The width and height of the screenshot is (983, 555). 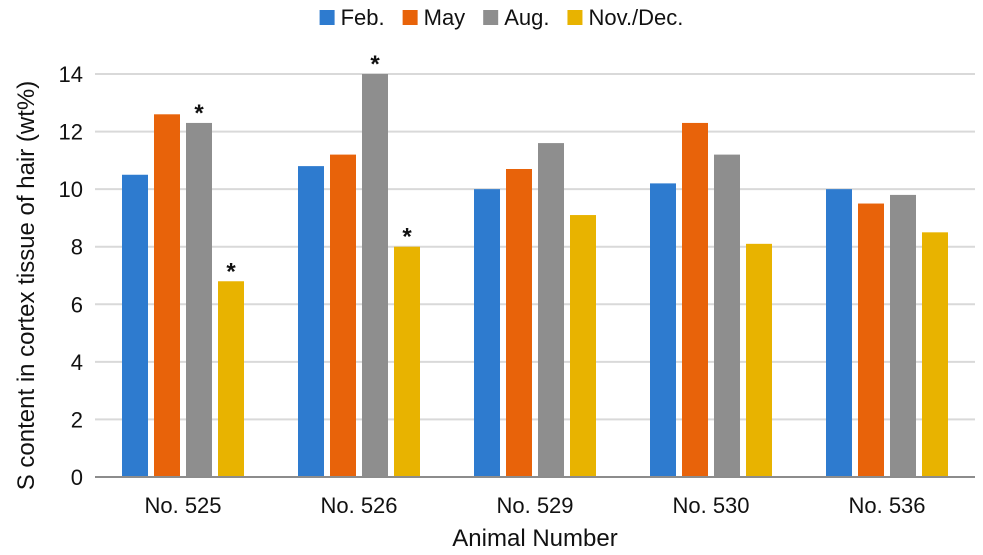 What do you see at coordinates (182, 505) in the screenshot?
I see `x-tick-label: No. 525` at bounding box center [182, 505].